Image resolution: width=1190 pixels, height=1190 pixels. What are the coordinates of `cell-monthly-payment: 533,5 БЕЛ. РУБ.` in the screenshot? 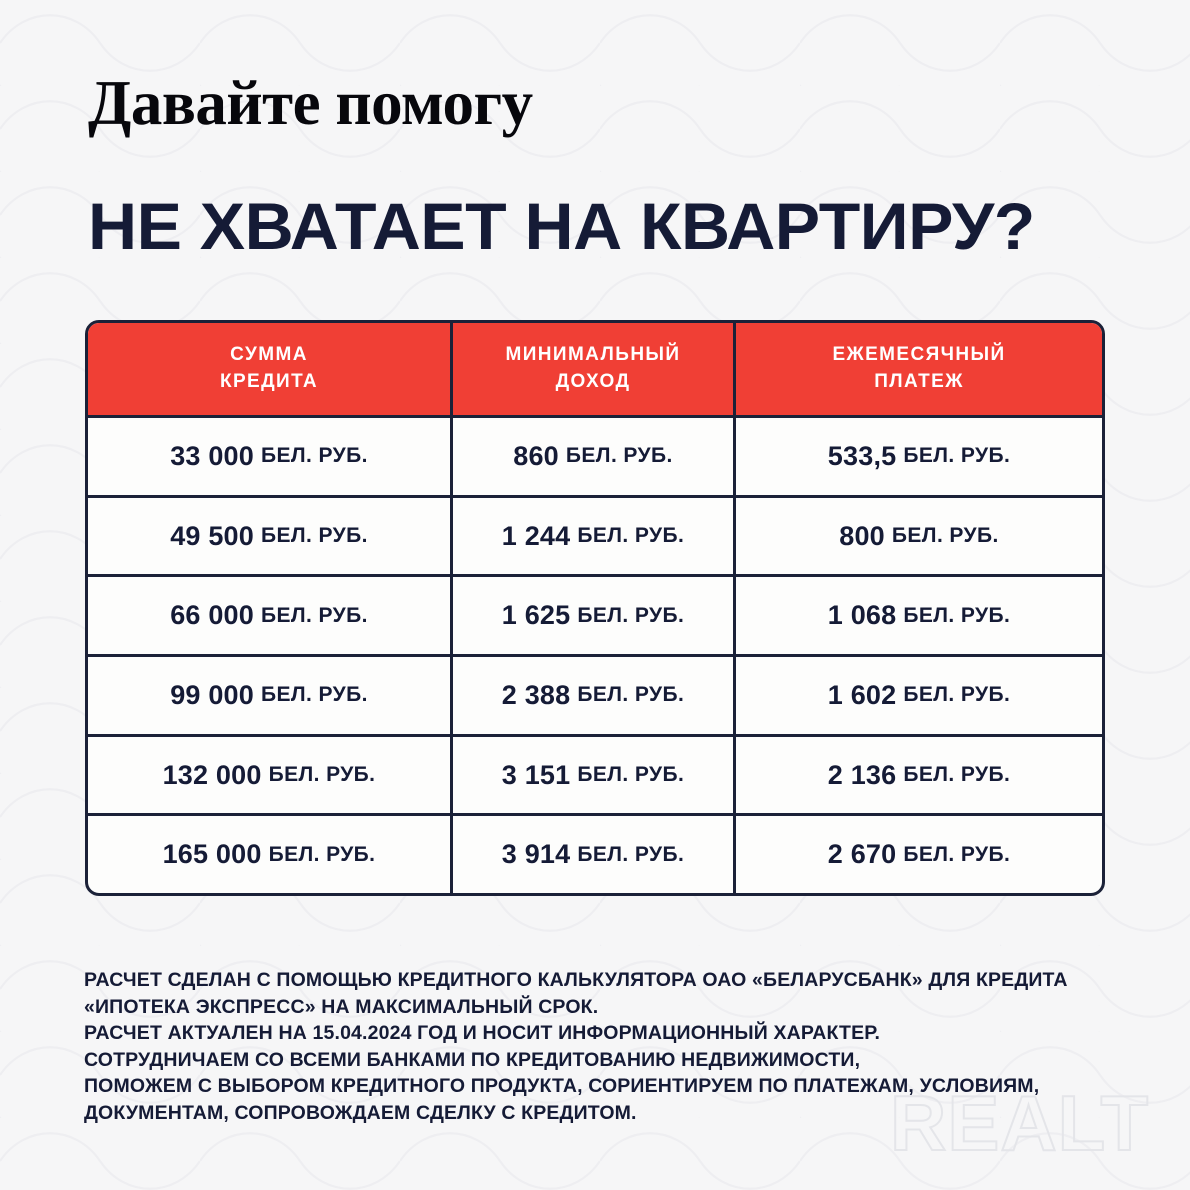 It's located at (919, 456).